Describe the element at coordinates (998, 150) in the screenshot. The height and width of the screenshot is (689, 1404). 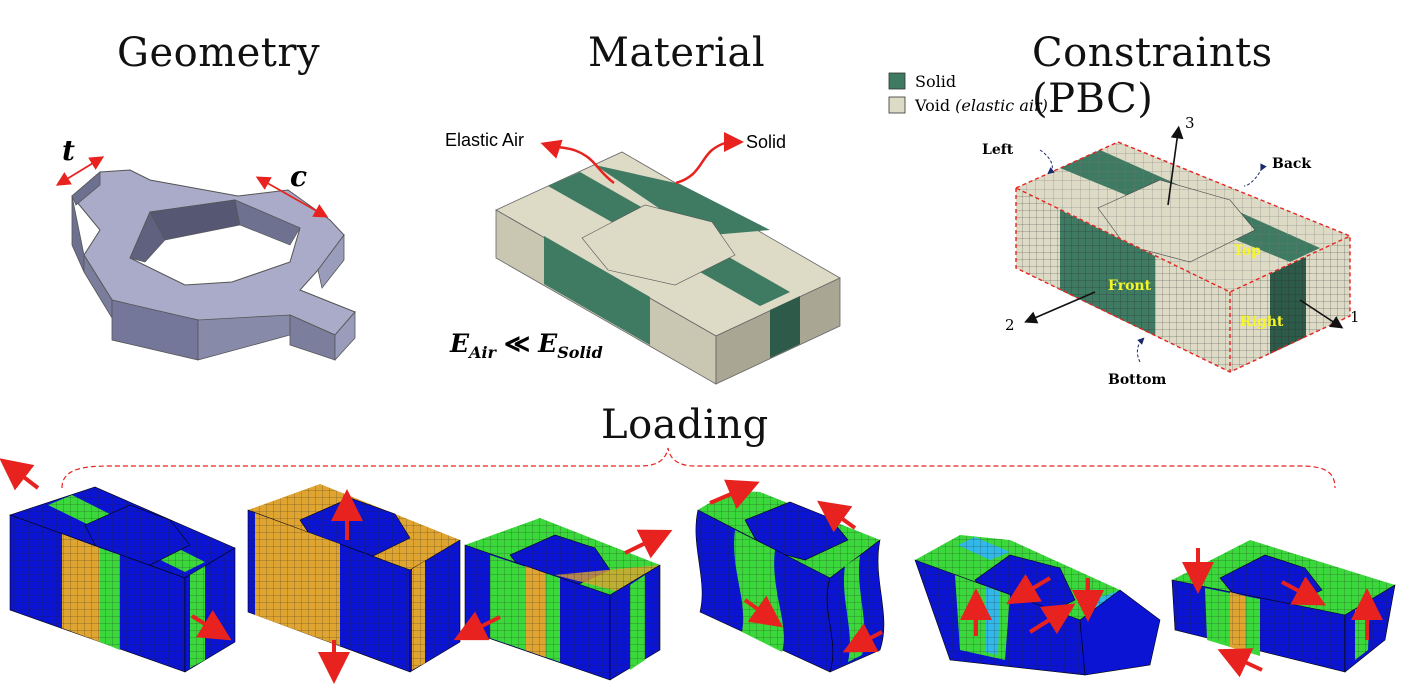
I see `face-left-label: Left` at that location.